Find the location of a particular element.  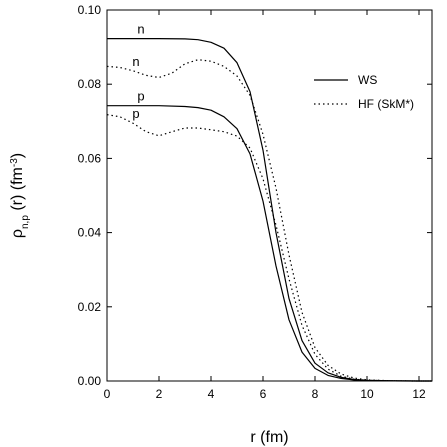

hf-n-label: n is located at coordinates (135, 61).